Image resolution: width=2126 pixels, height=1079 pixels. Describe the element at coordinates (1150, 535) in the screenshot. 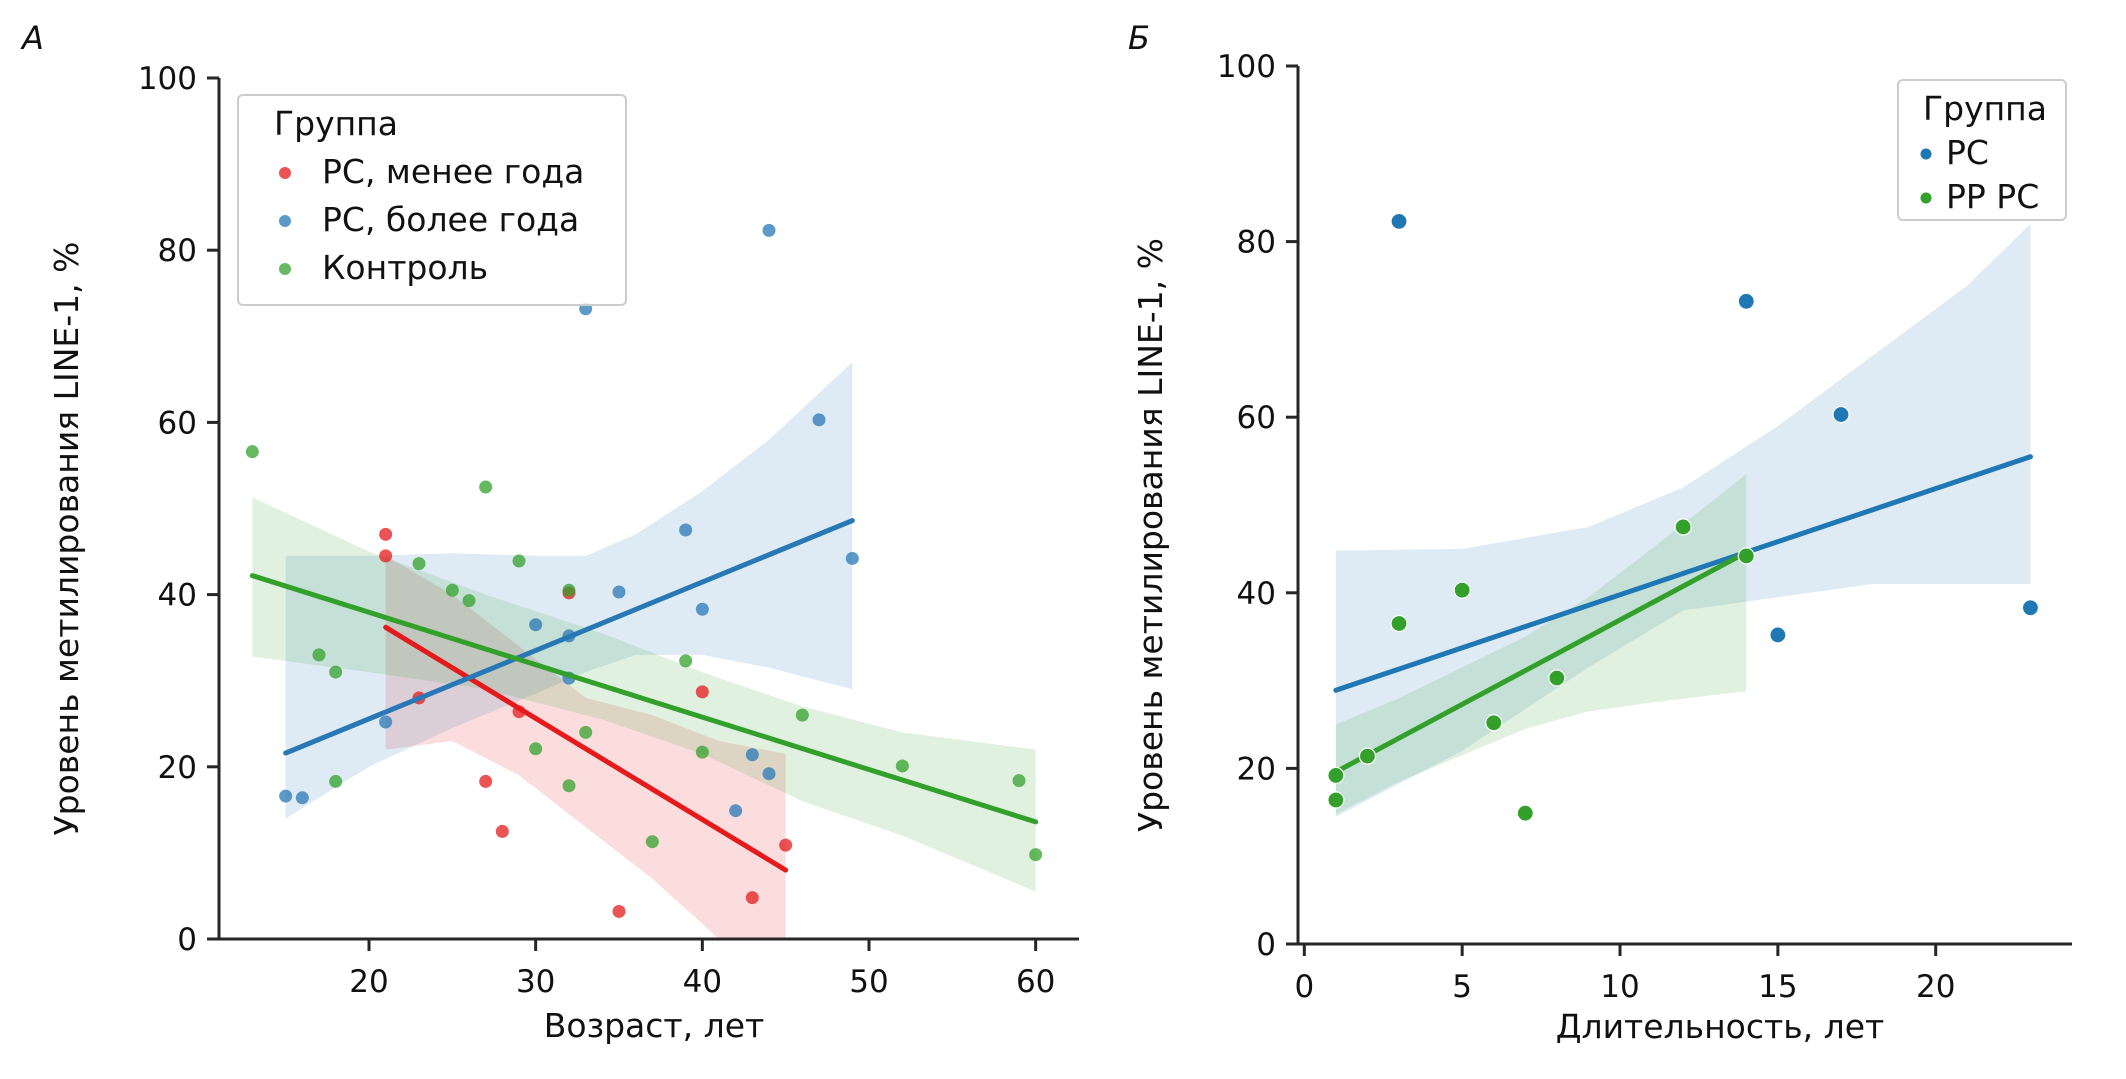

I see `panel-b-y-axis-label: Уровень метилирования LINE-1, %` at that location.